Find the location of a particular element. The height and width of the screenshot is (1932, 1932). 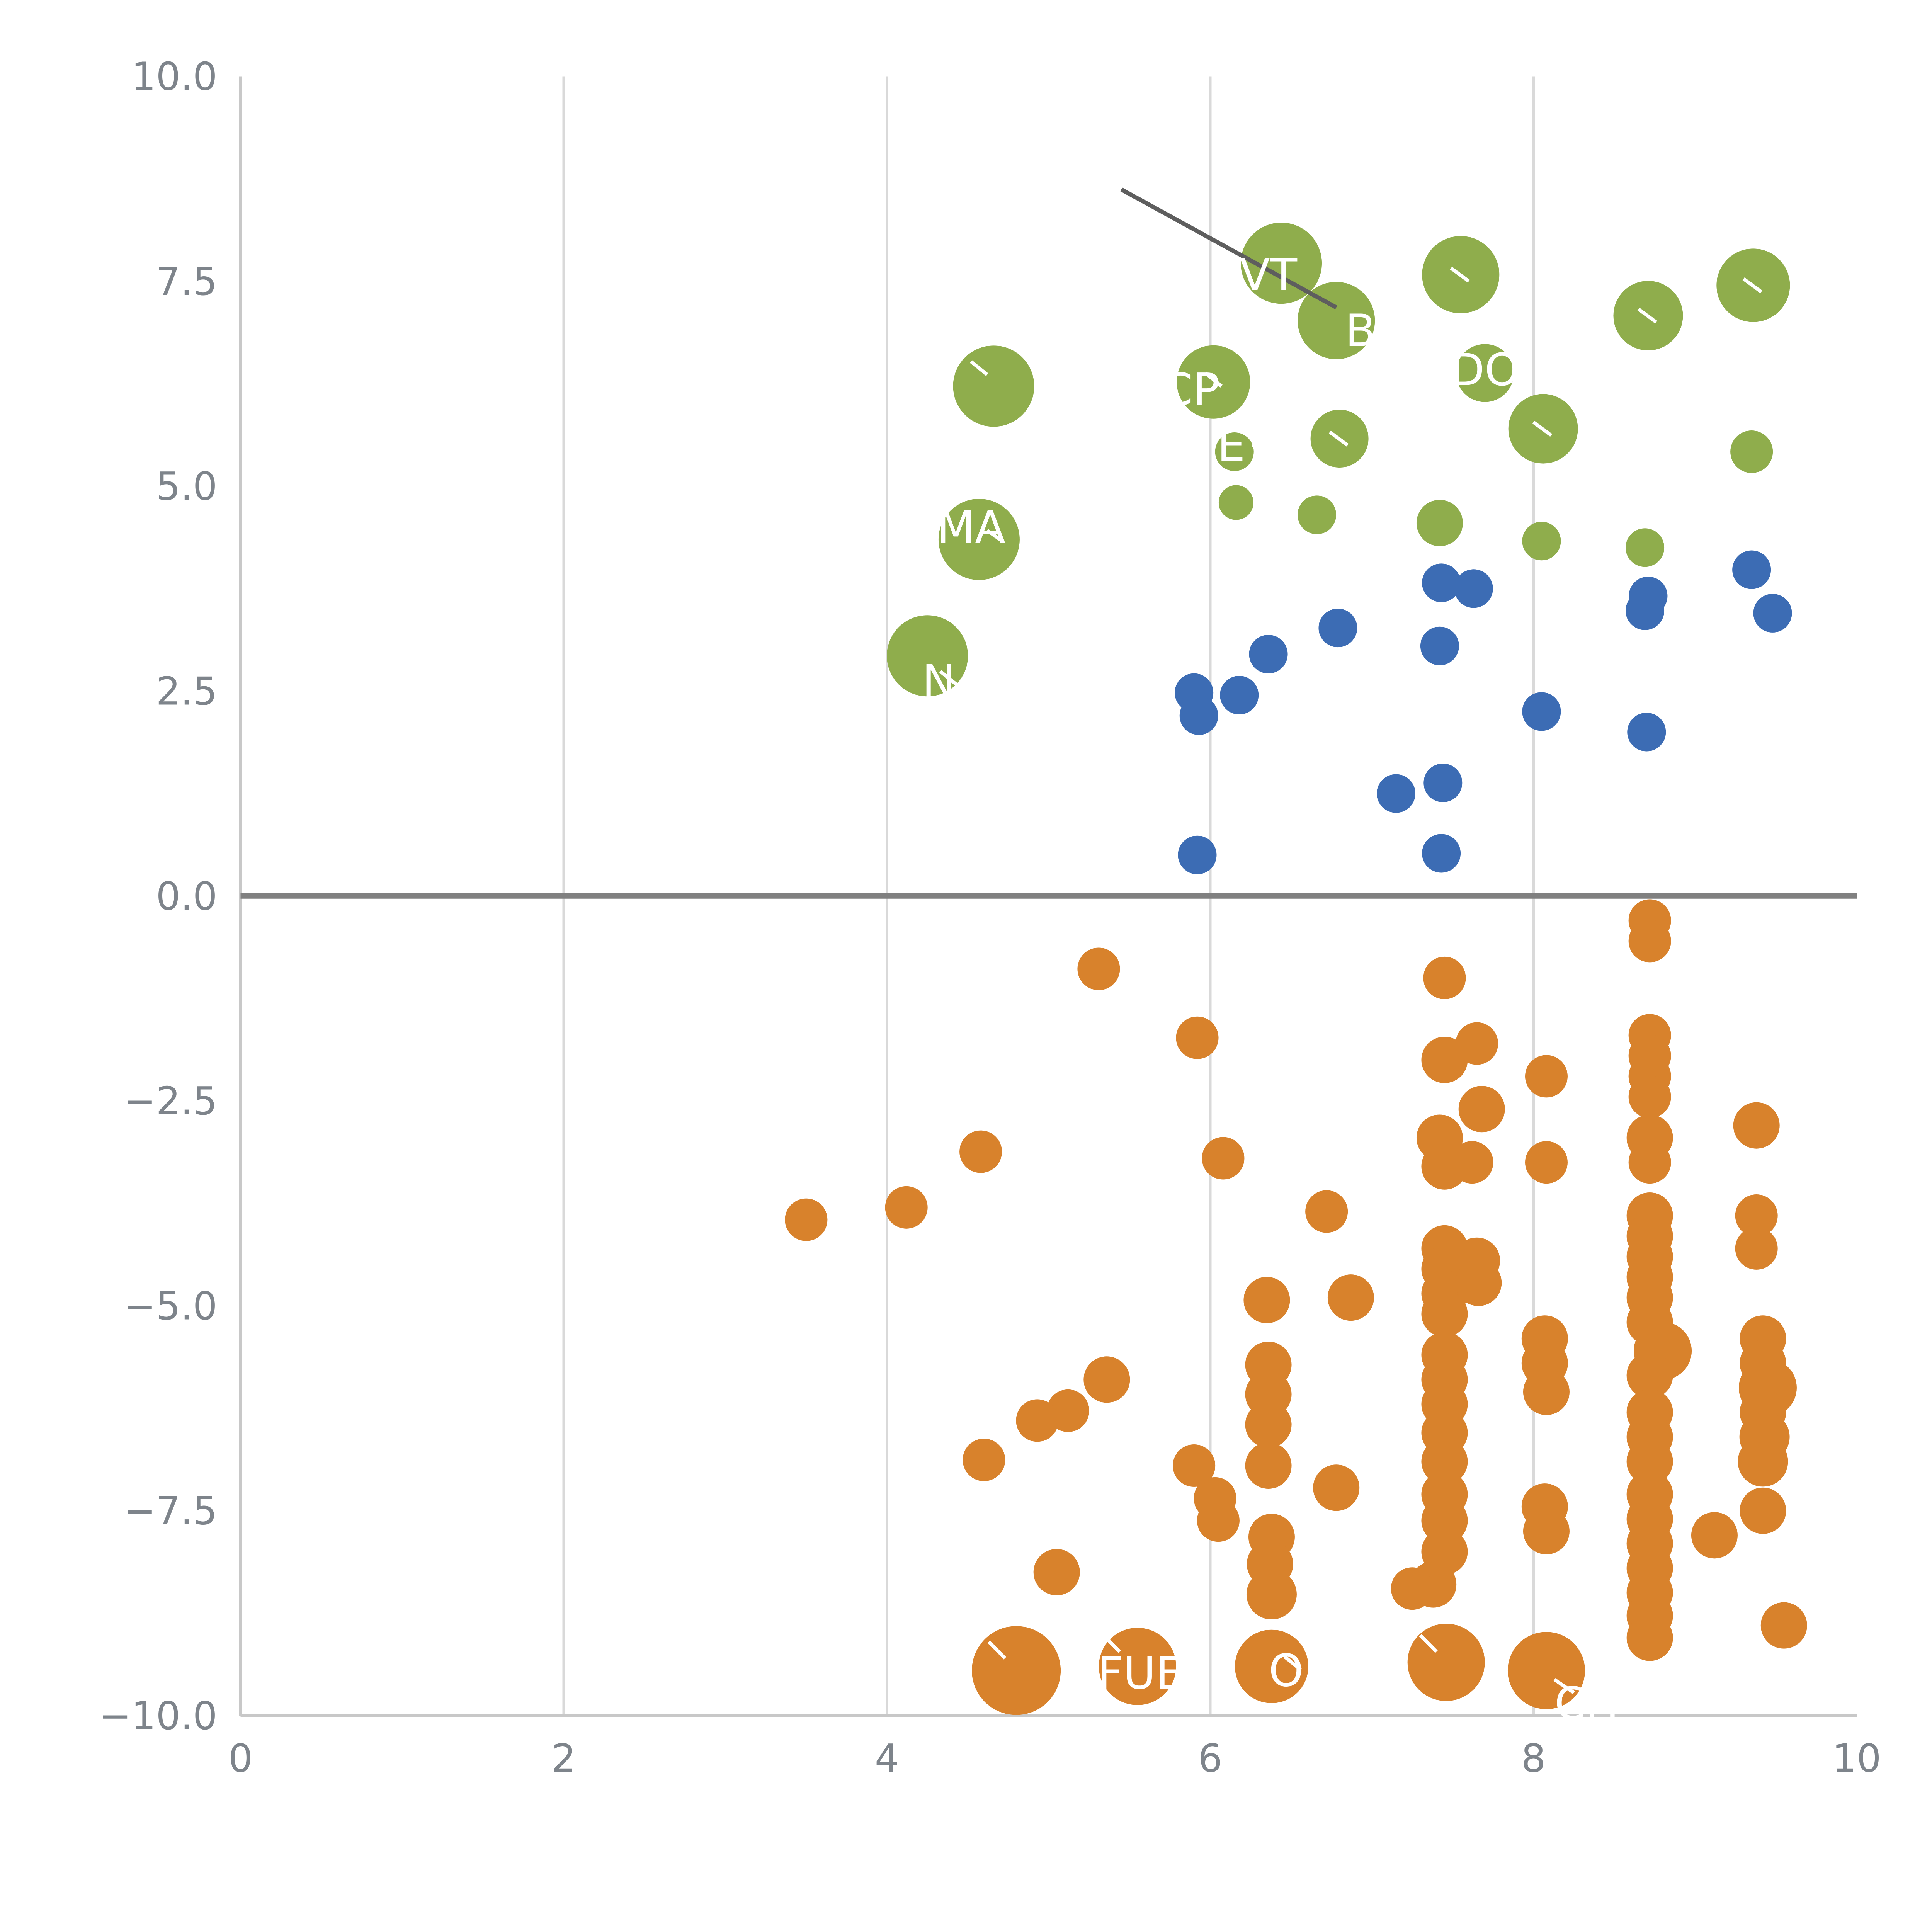

bubble-label: DO is located at coordinates (1484, 370).